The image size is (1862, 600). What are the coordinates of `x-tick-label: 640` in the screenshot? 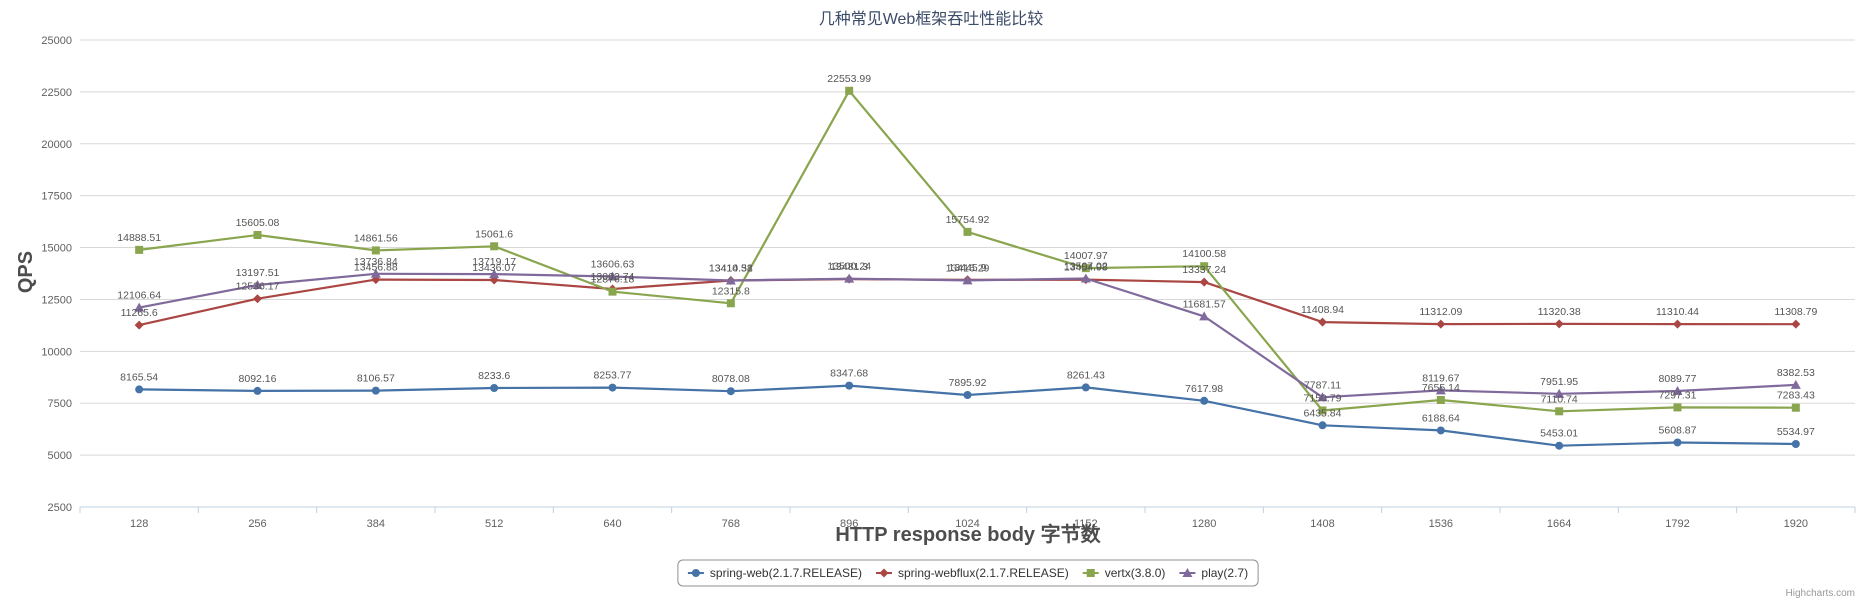 It's located at (612, 524).